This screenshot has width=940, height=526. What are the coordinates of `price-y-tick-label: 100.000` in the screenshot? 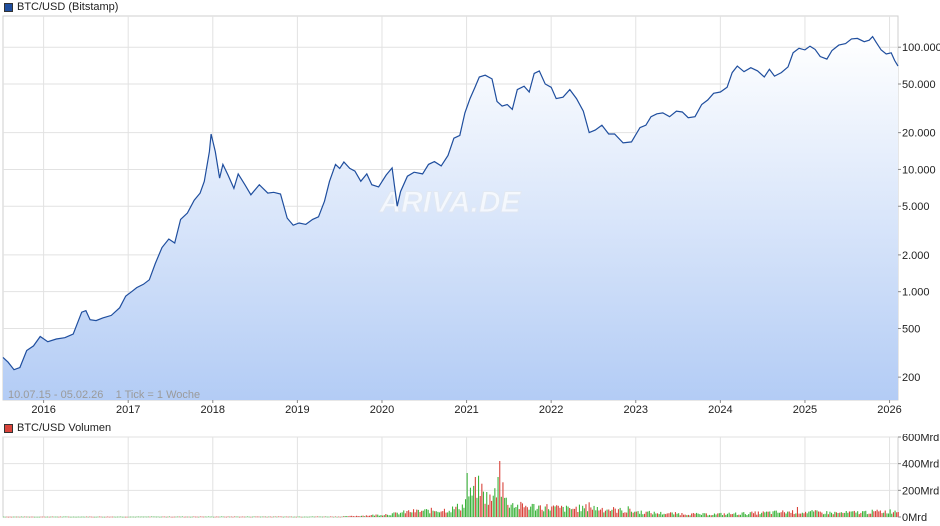 It's located at (921, 48).